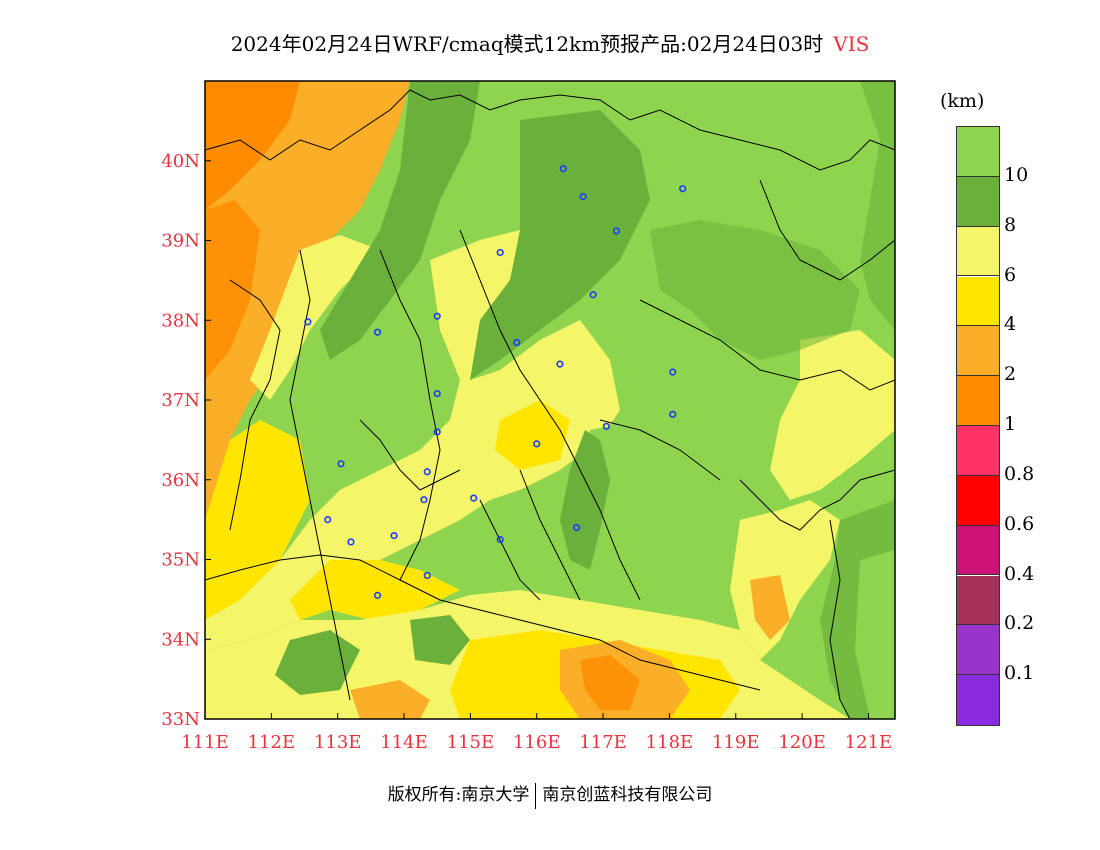  Describe the element at coordinates (1010, 324) in the screenshot. I see `legend-level-label: 4` at that location.